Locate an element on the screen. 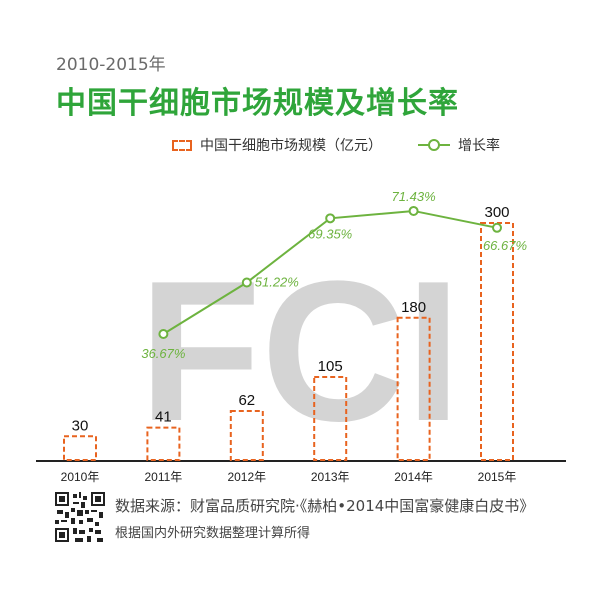 Image resolution: width=600 pixels, height=600 pixels. chart-title: 中国干细胞市场规模及增长率 is located at coordinates (257, 103).